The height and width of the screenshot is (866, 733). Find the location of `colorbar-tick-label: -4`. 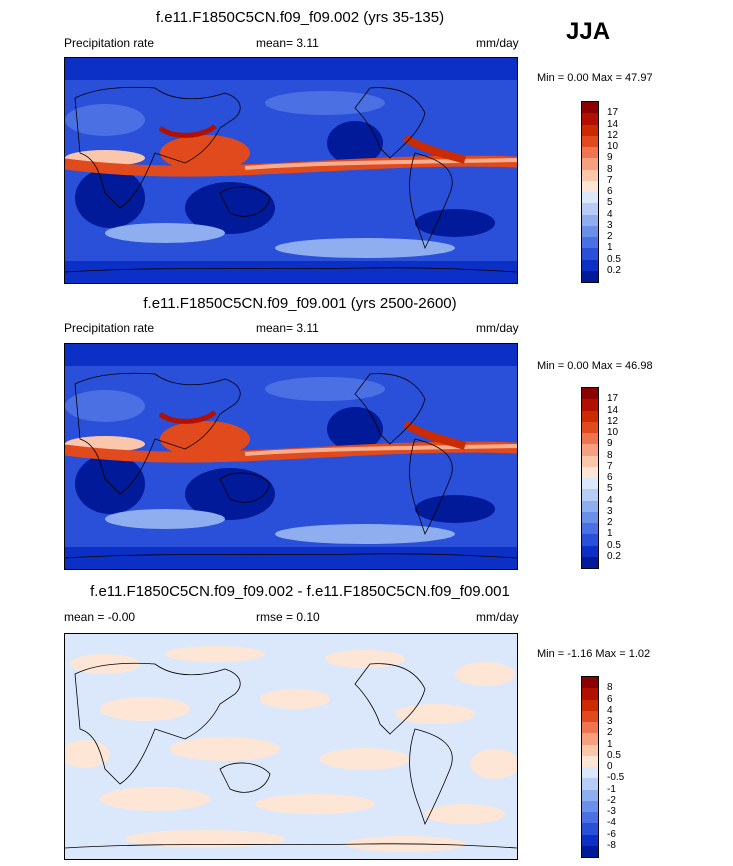

colorbar-tick-label: -4 is located at coordinates (611, 823).